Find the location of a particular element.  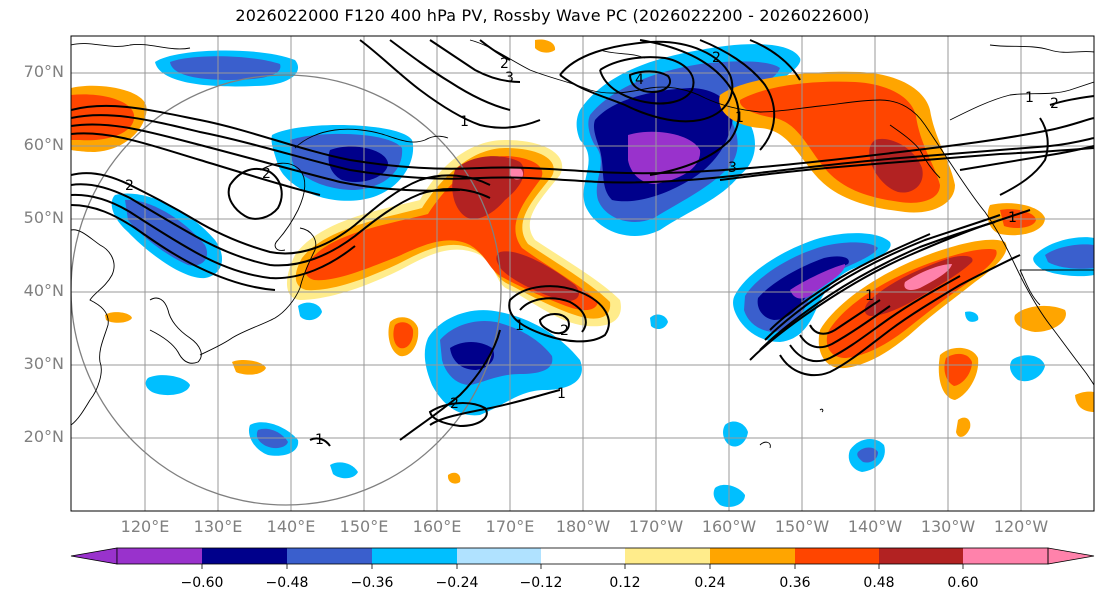

colorbar is located at coordinates (582, 558).